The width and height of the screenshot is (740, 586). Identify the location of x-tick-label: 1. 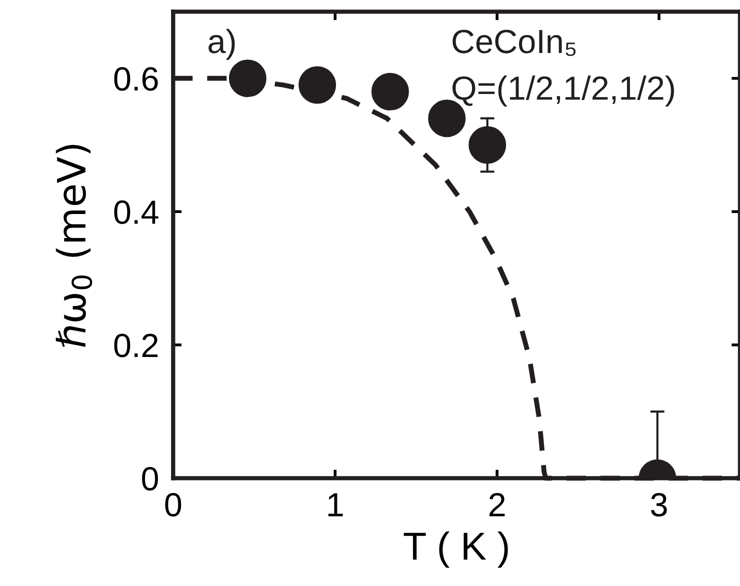
(335, 504).